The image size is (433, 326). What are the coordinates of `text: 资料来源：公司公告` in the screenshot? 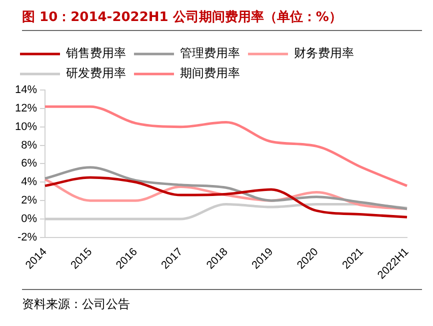 It's located at (76, 304).